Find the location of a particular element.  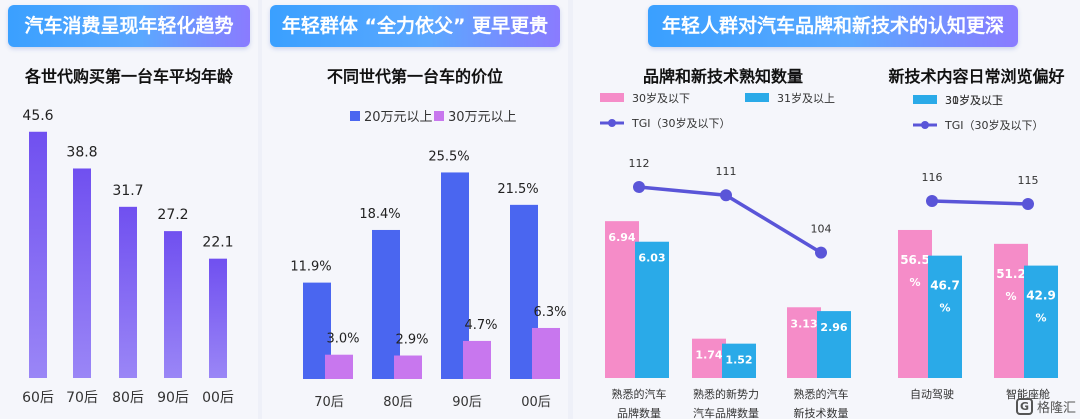

tgi-label: 115 is located at coordinates (1028, 180).